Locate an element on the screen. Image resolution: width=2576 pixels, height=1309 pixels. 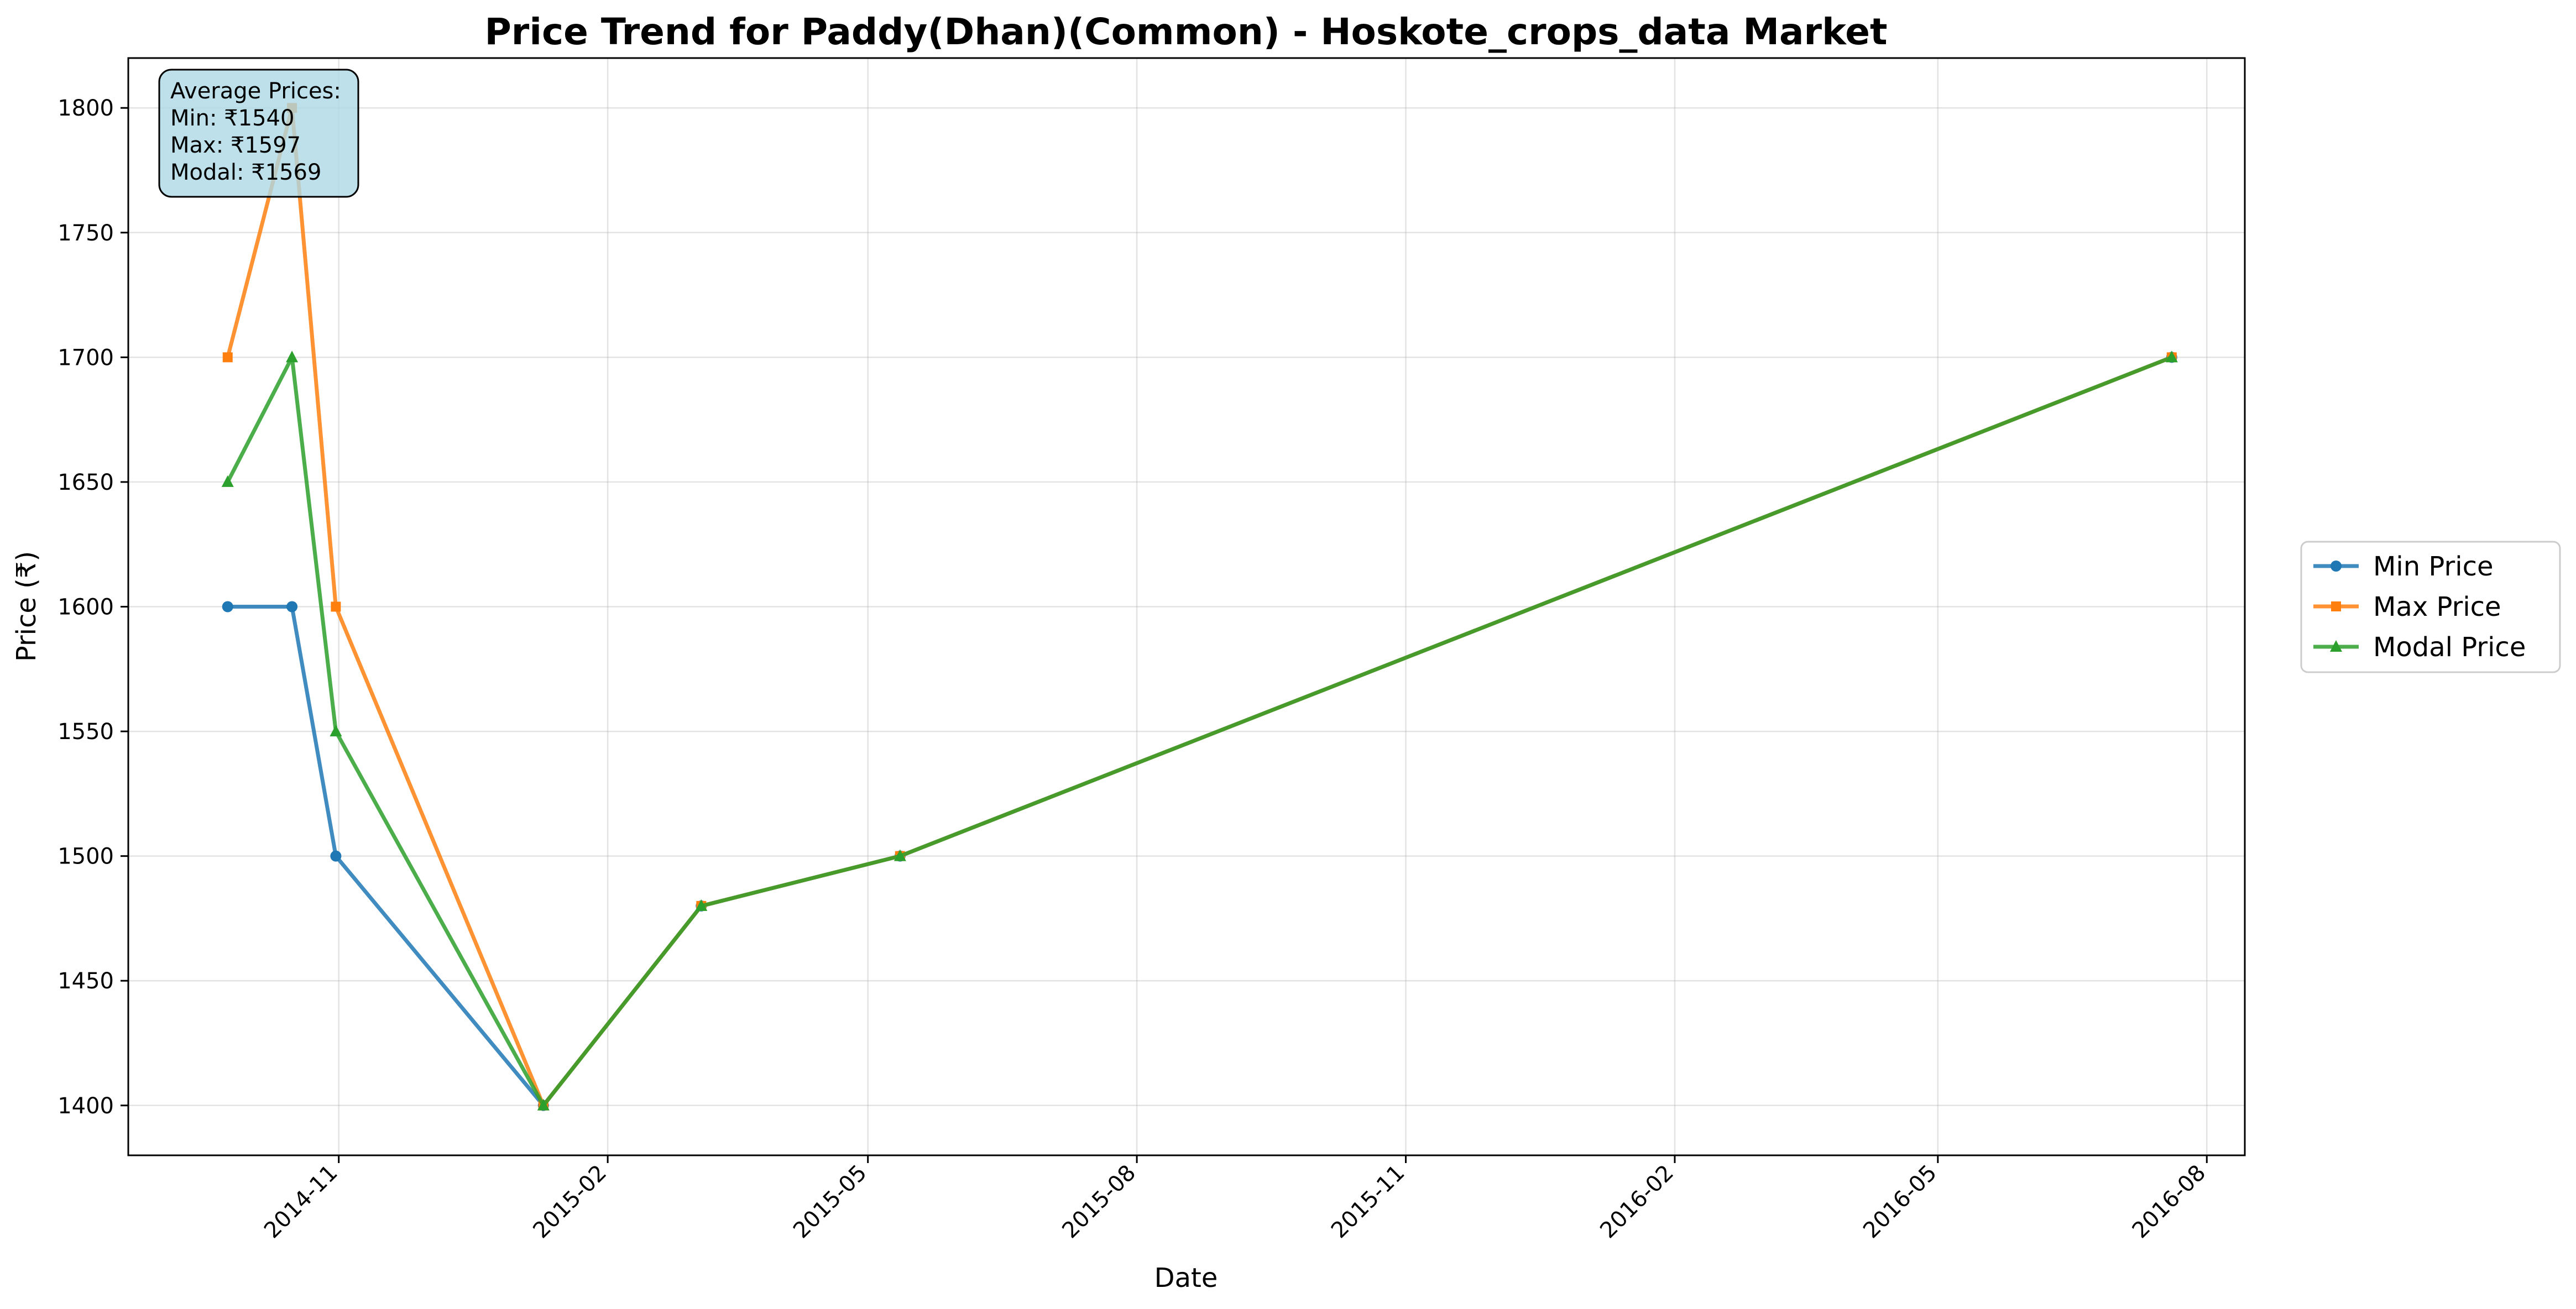
average-prices-line: Modal: ₹1569 is located at coordinates (245, 173).